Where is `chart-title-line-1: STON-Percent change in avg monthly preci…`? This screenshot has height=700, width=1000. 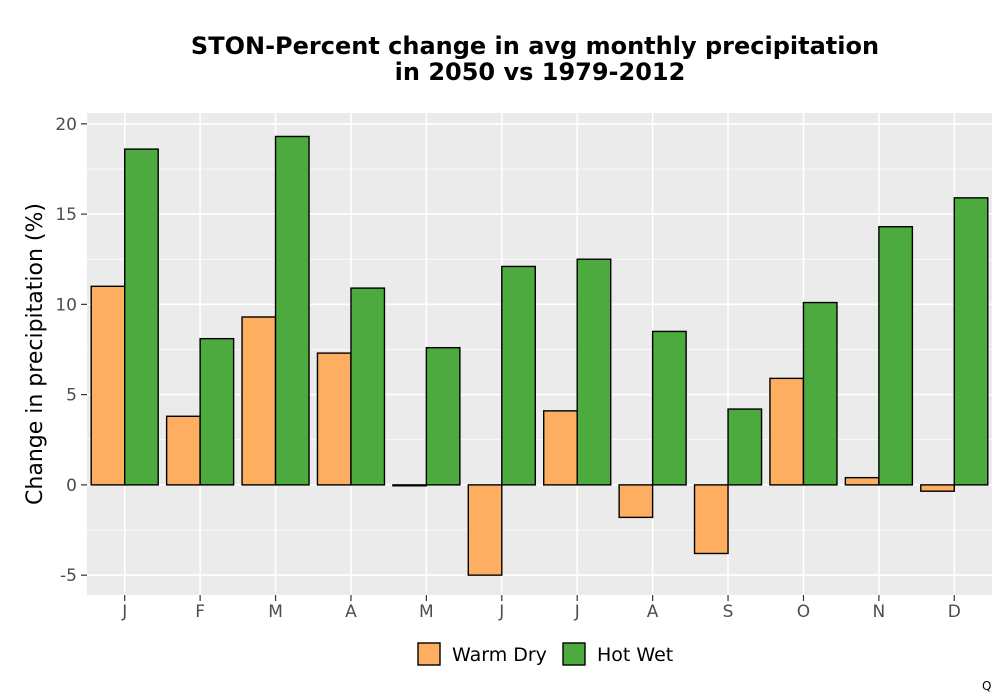 chart-title-line-1: STON-Percent change in avg monthly preci… is located at coordinates (535, 46).